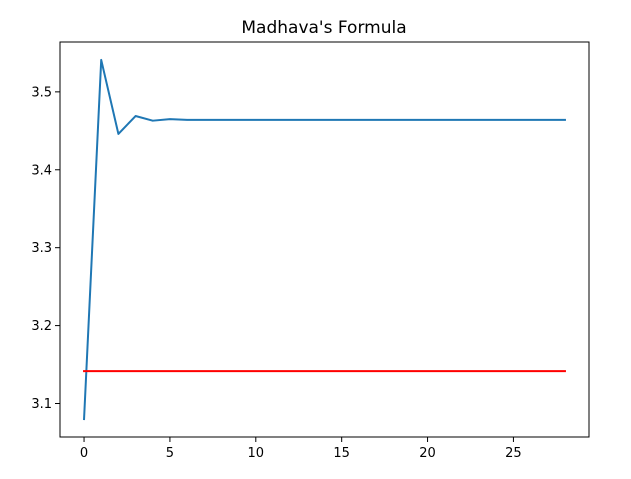  What do you see at coordinates (513, 453) in the screenshot?
I see `x-tick-label: 25` at bounding box center [513, 453].